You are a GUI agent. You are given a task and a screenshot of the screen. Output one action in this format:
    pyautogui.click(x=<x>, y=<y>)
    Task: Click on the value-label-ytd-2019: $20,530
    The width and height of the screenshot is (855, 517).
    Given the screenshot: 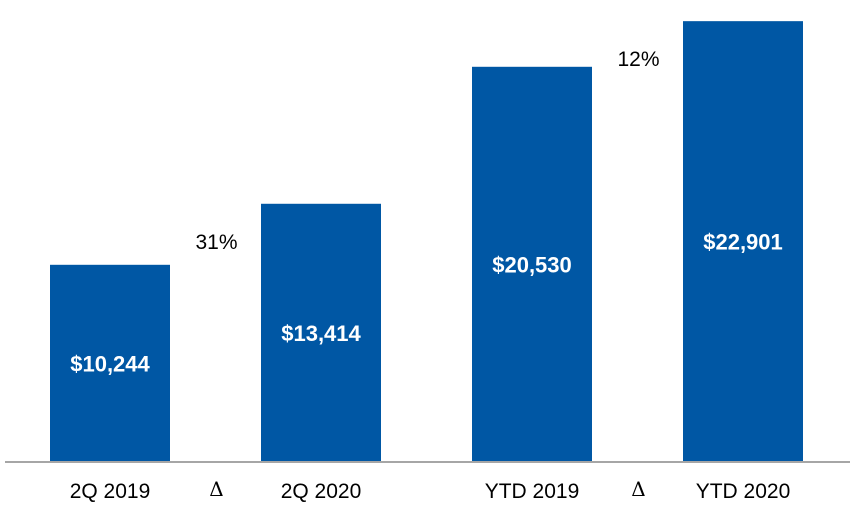 What is the action you would take?
    pyautogui.click(x=532, y=264)
    